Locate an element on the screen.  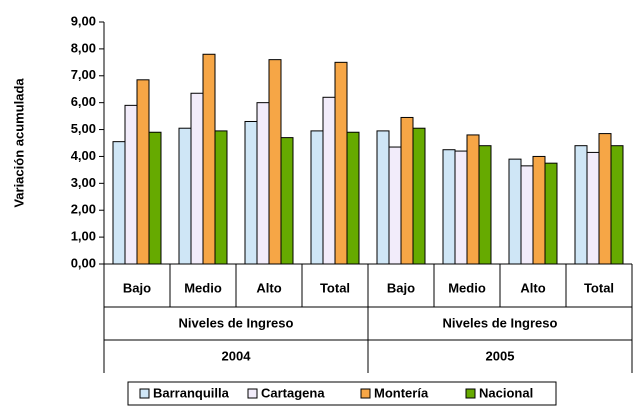
y-tick-label: 2,00 is located at coordinates (83, 209).